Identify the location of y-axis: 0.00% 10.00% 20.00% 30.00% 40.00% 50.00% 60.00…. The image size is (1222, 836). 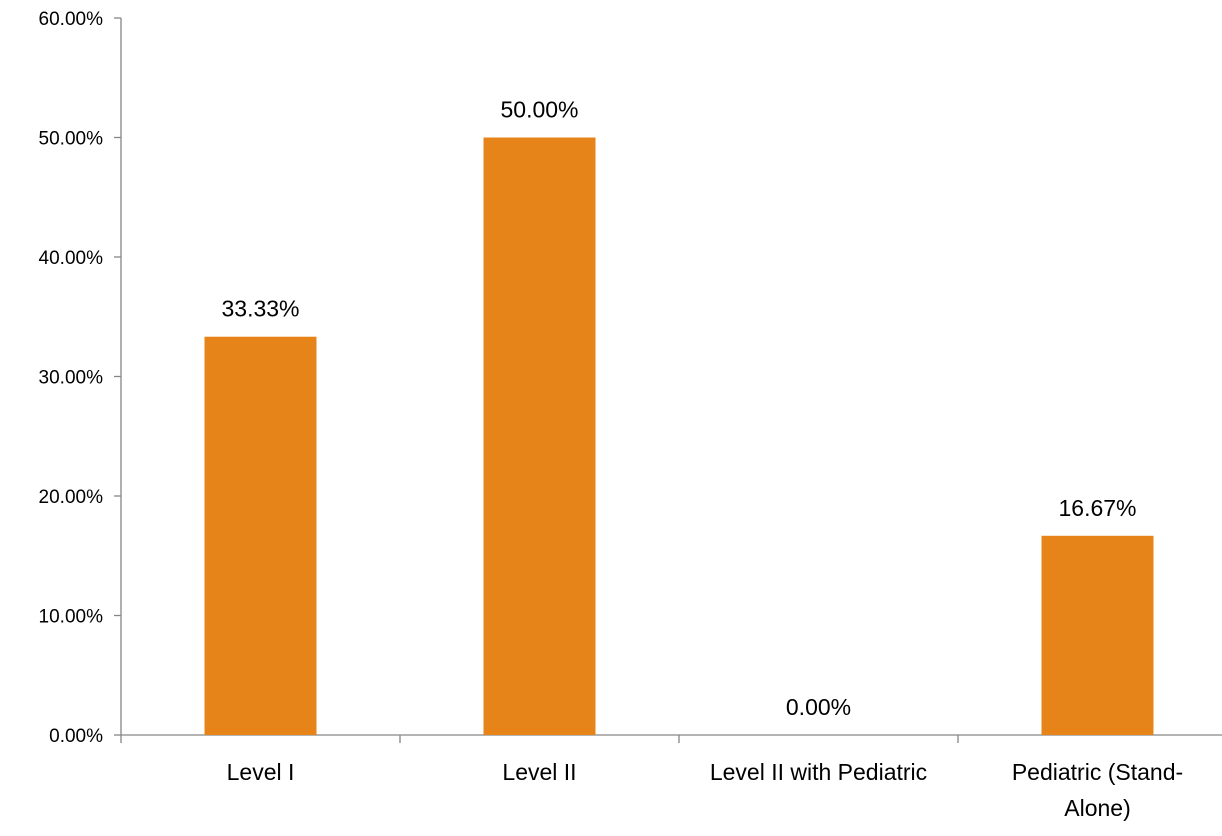
(80, 378).